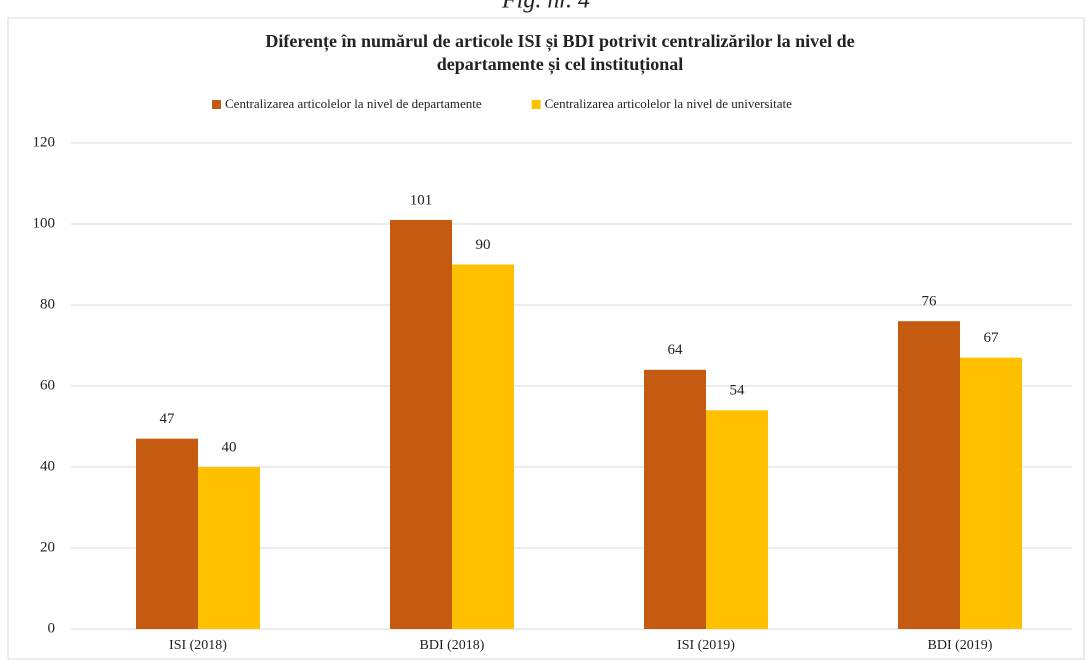 The image size is (1092, 660). What do you see at coordinates (992, 338) in the screenshot?
I see `data-label: 67` at bounding box center [992, 338].